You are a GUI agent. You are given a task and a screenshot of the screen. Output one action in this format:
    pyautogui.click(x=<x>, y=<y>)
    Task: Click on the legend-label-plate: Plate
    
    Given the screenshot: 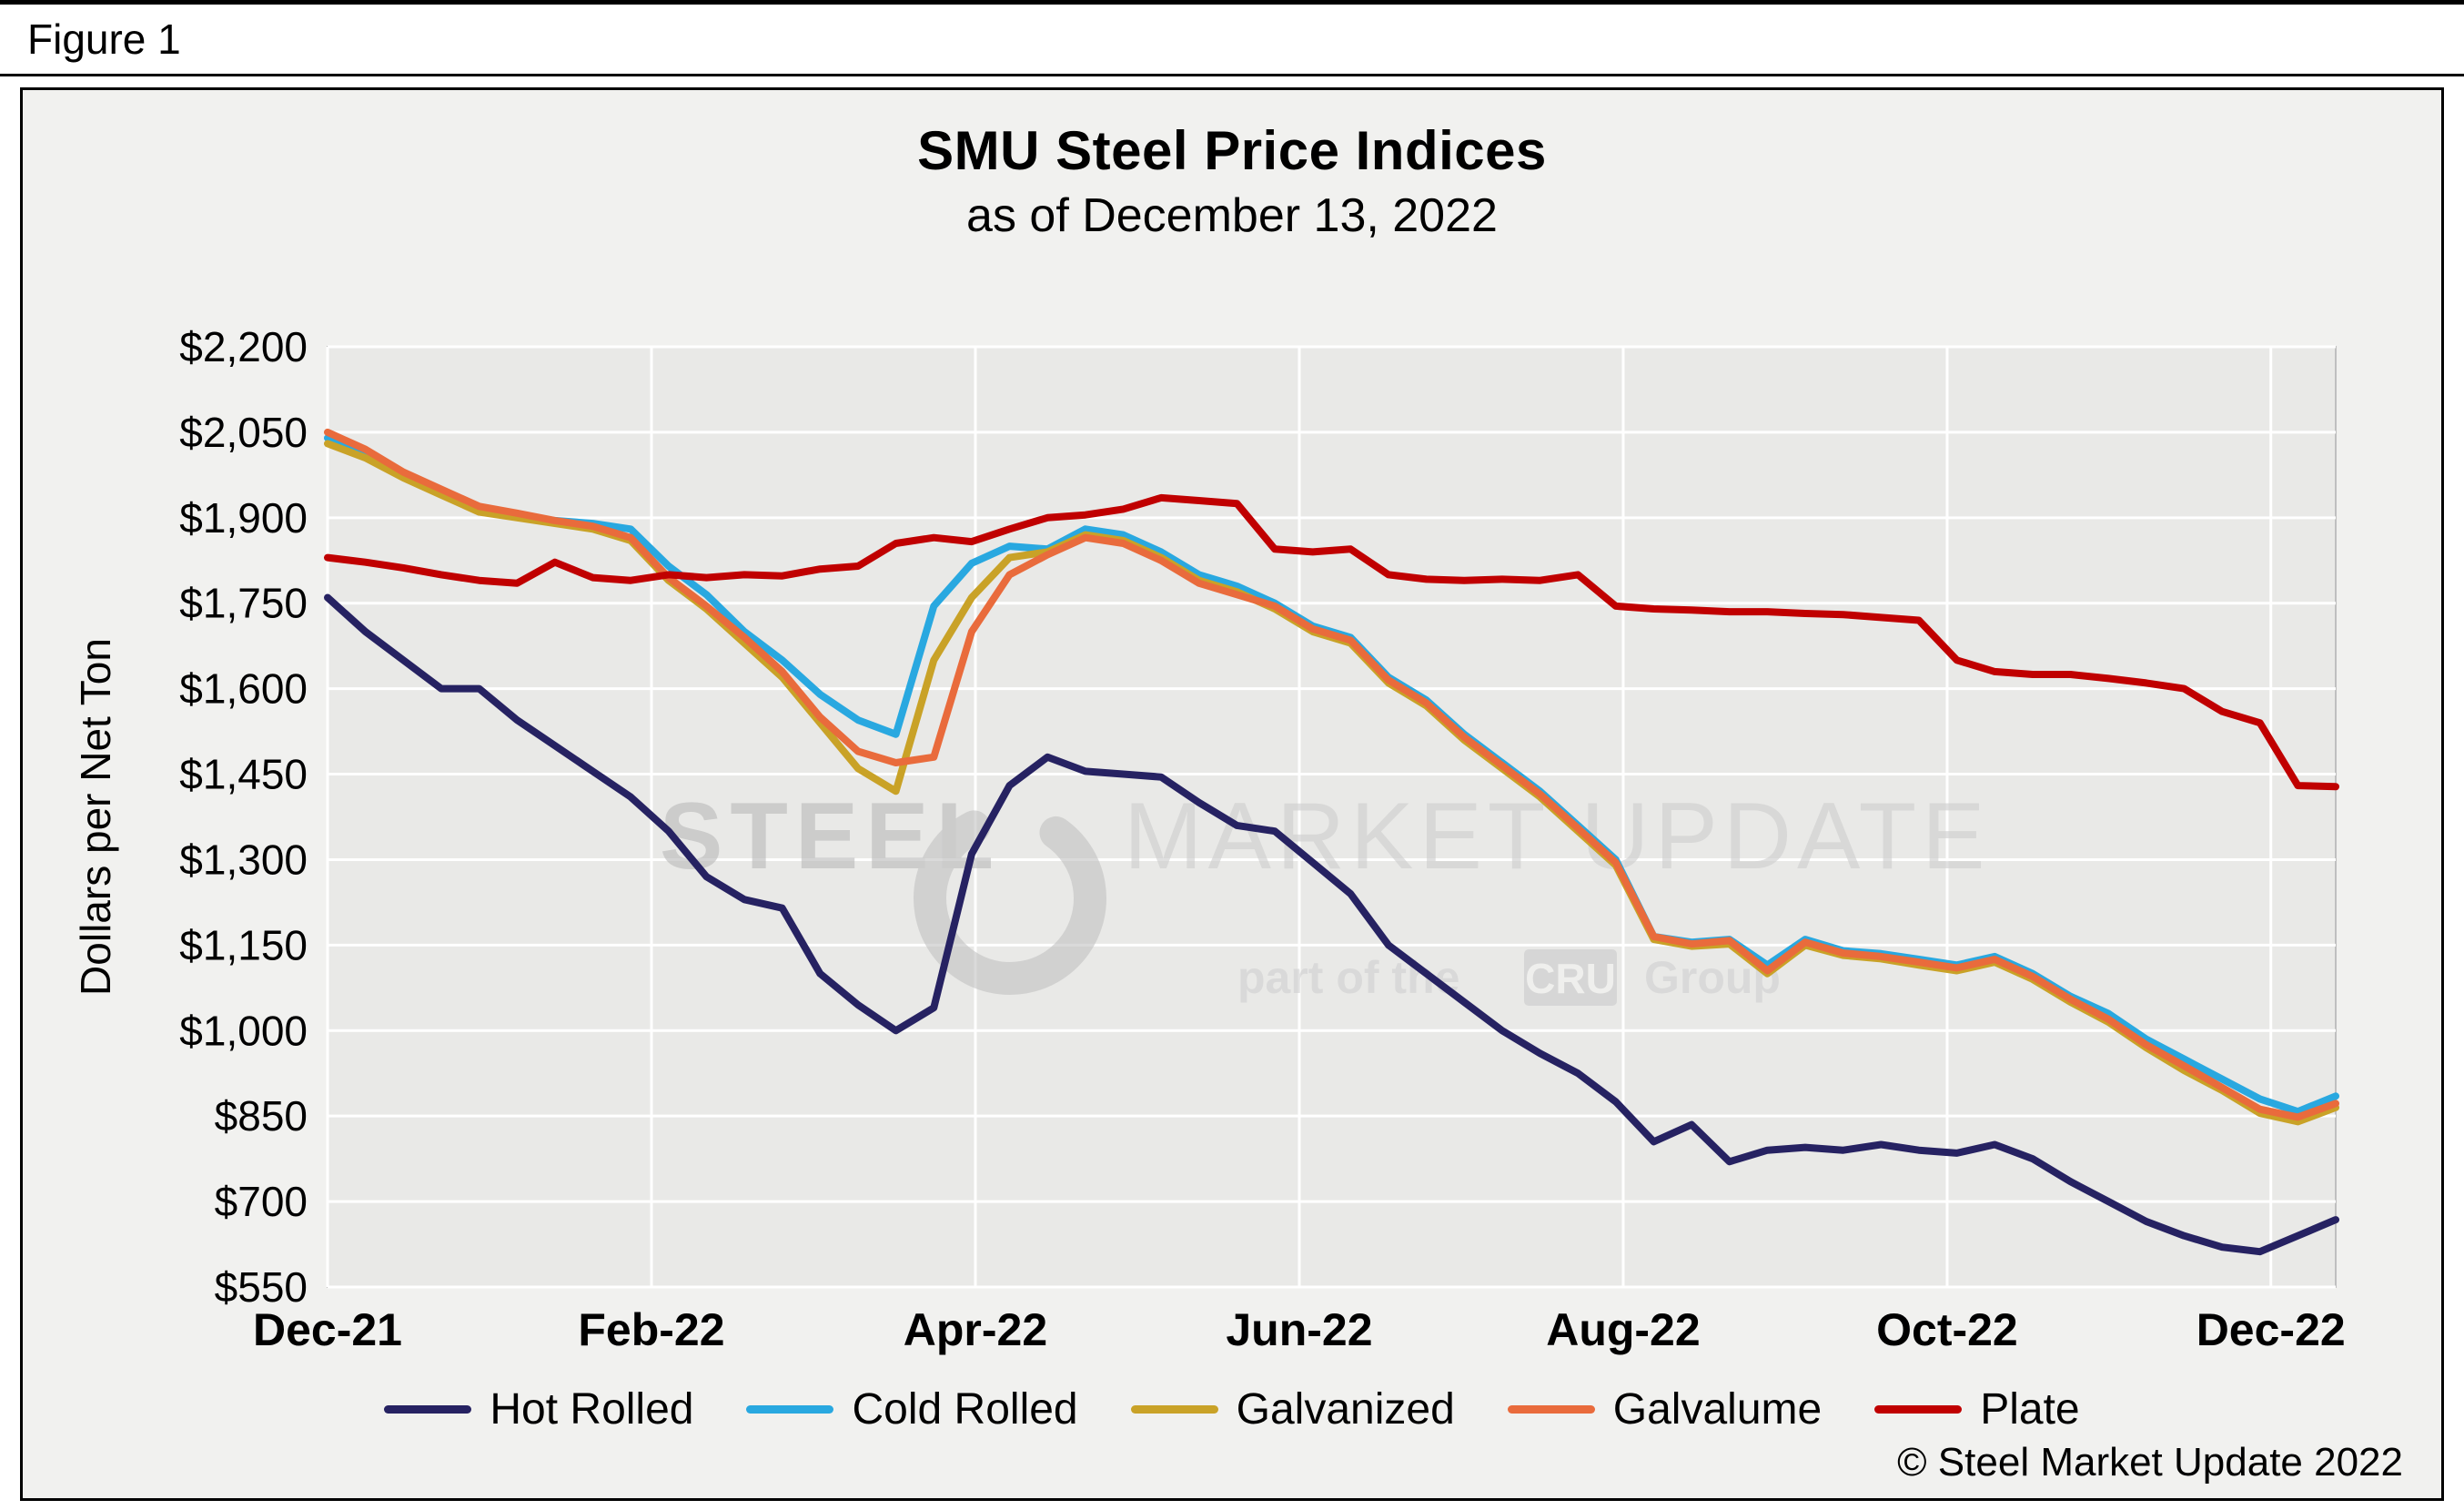 What is the action you would take?
    pyautogui.click(x=2030, y=1409)
    